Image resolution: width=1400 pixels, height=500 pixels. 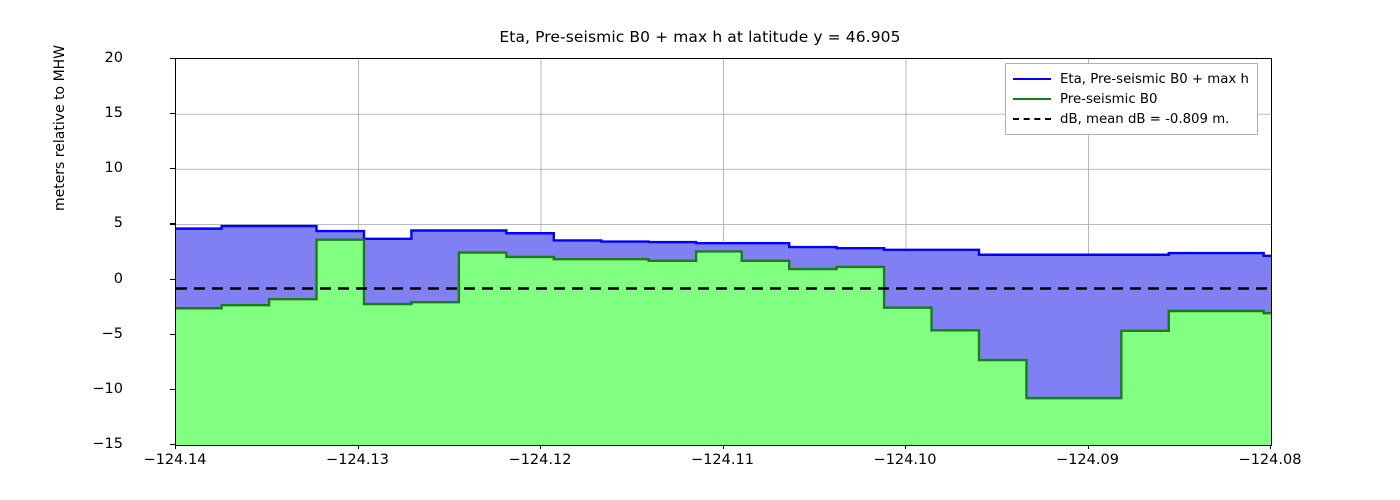 What do you see at coordinates (1270, 460) in the screenshot?
I see `x-tick-label: −124.08` at bounding box center [1270, 460].